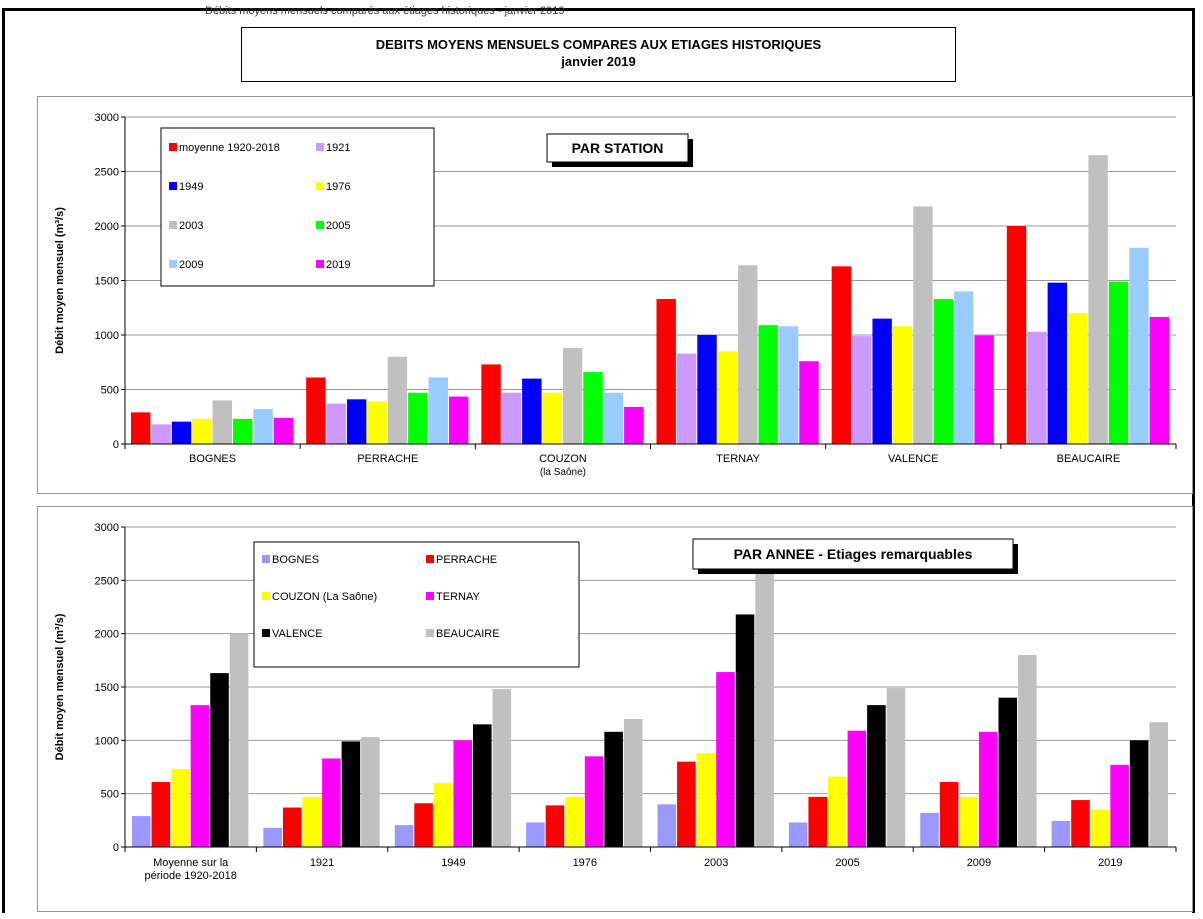  I want to click on station-category-sublabel: (la Saône), so click(563, 472).